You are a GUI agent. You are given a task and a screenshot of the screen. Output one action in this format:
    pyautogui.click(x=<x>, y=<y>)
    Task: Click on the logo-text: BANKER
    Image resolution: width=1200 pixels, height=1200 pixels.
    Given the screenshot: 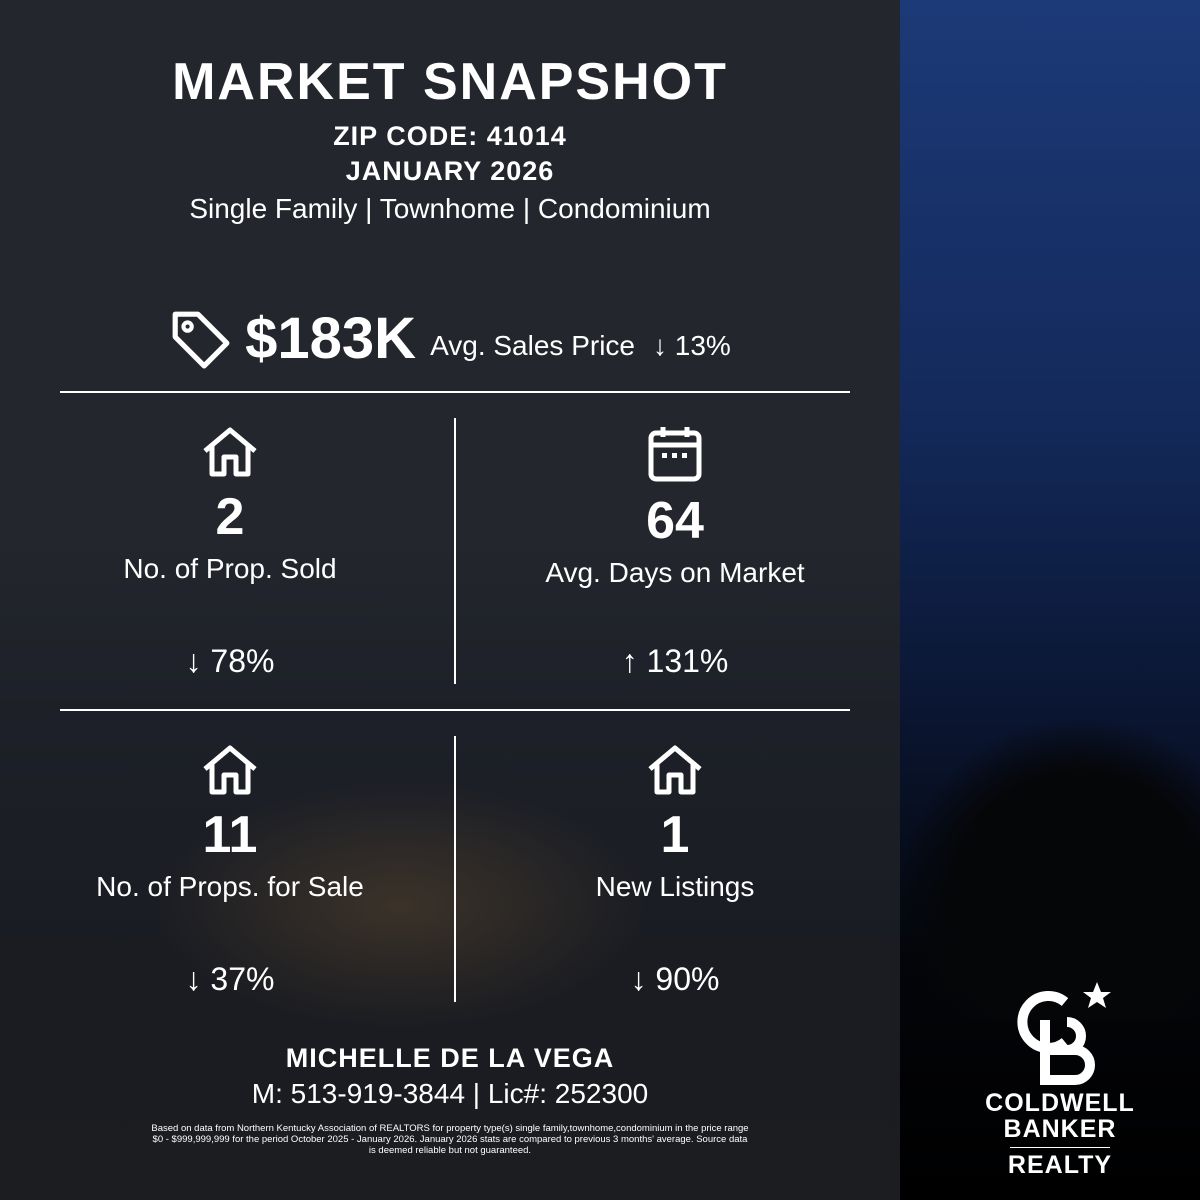 What is the action you would take?
    pyautogui.click(x=1060, y=1129)
    